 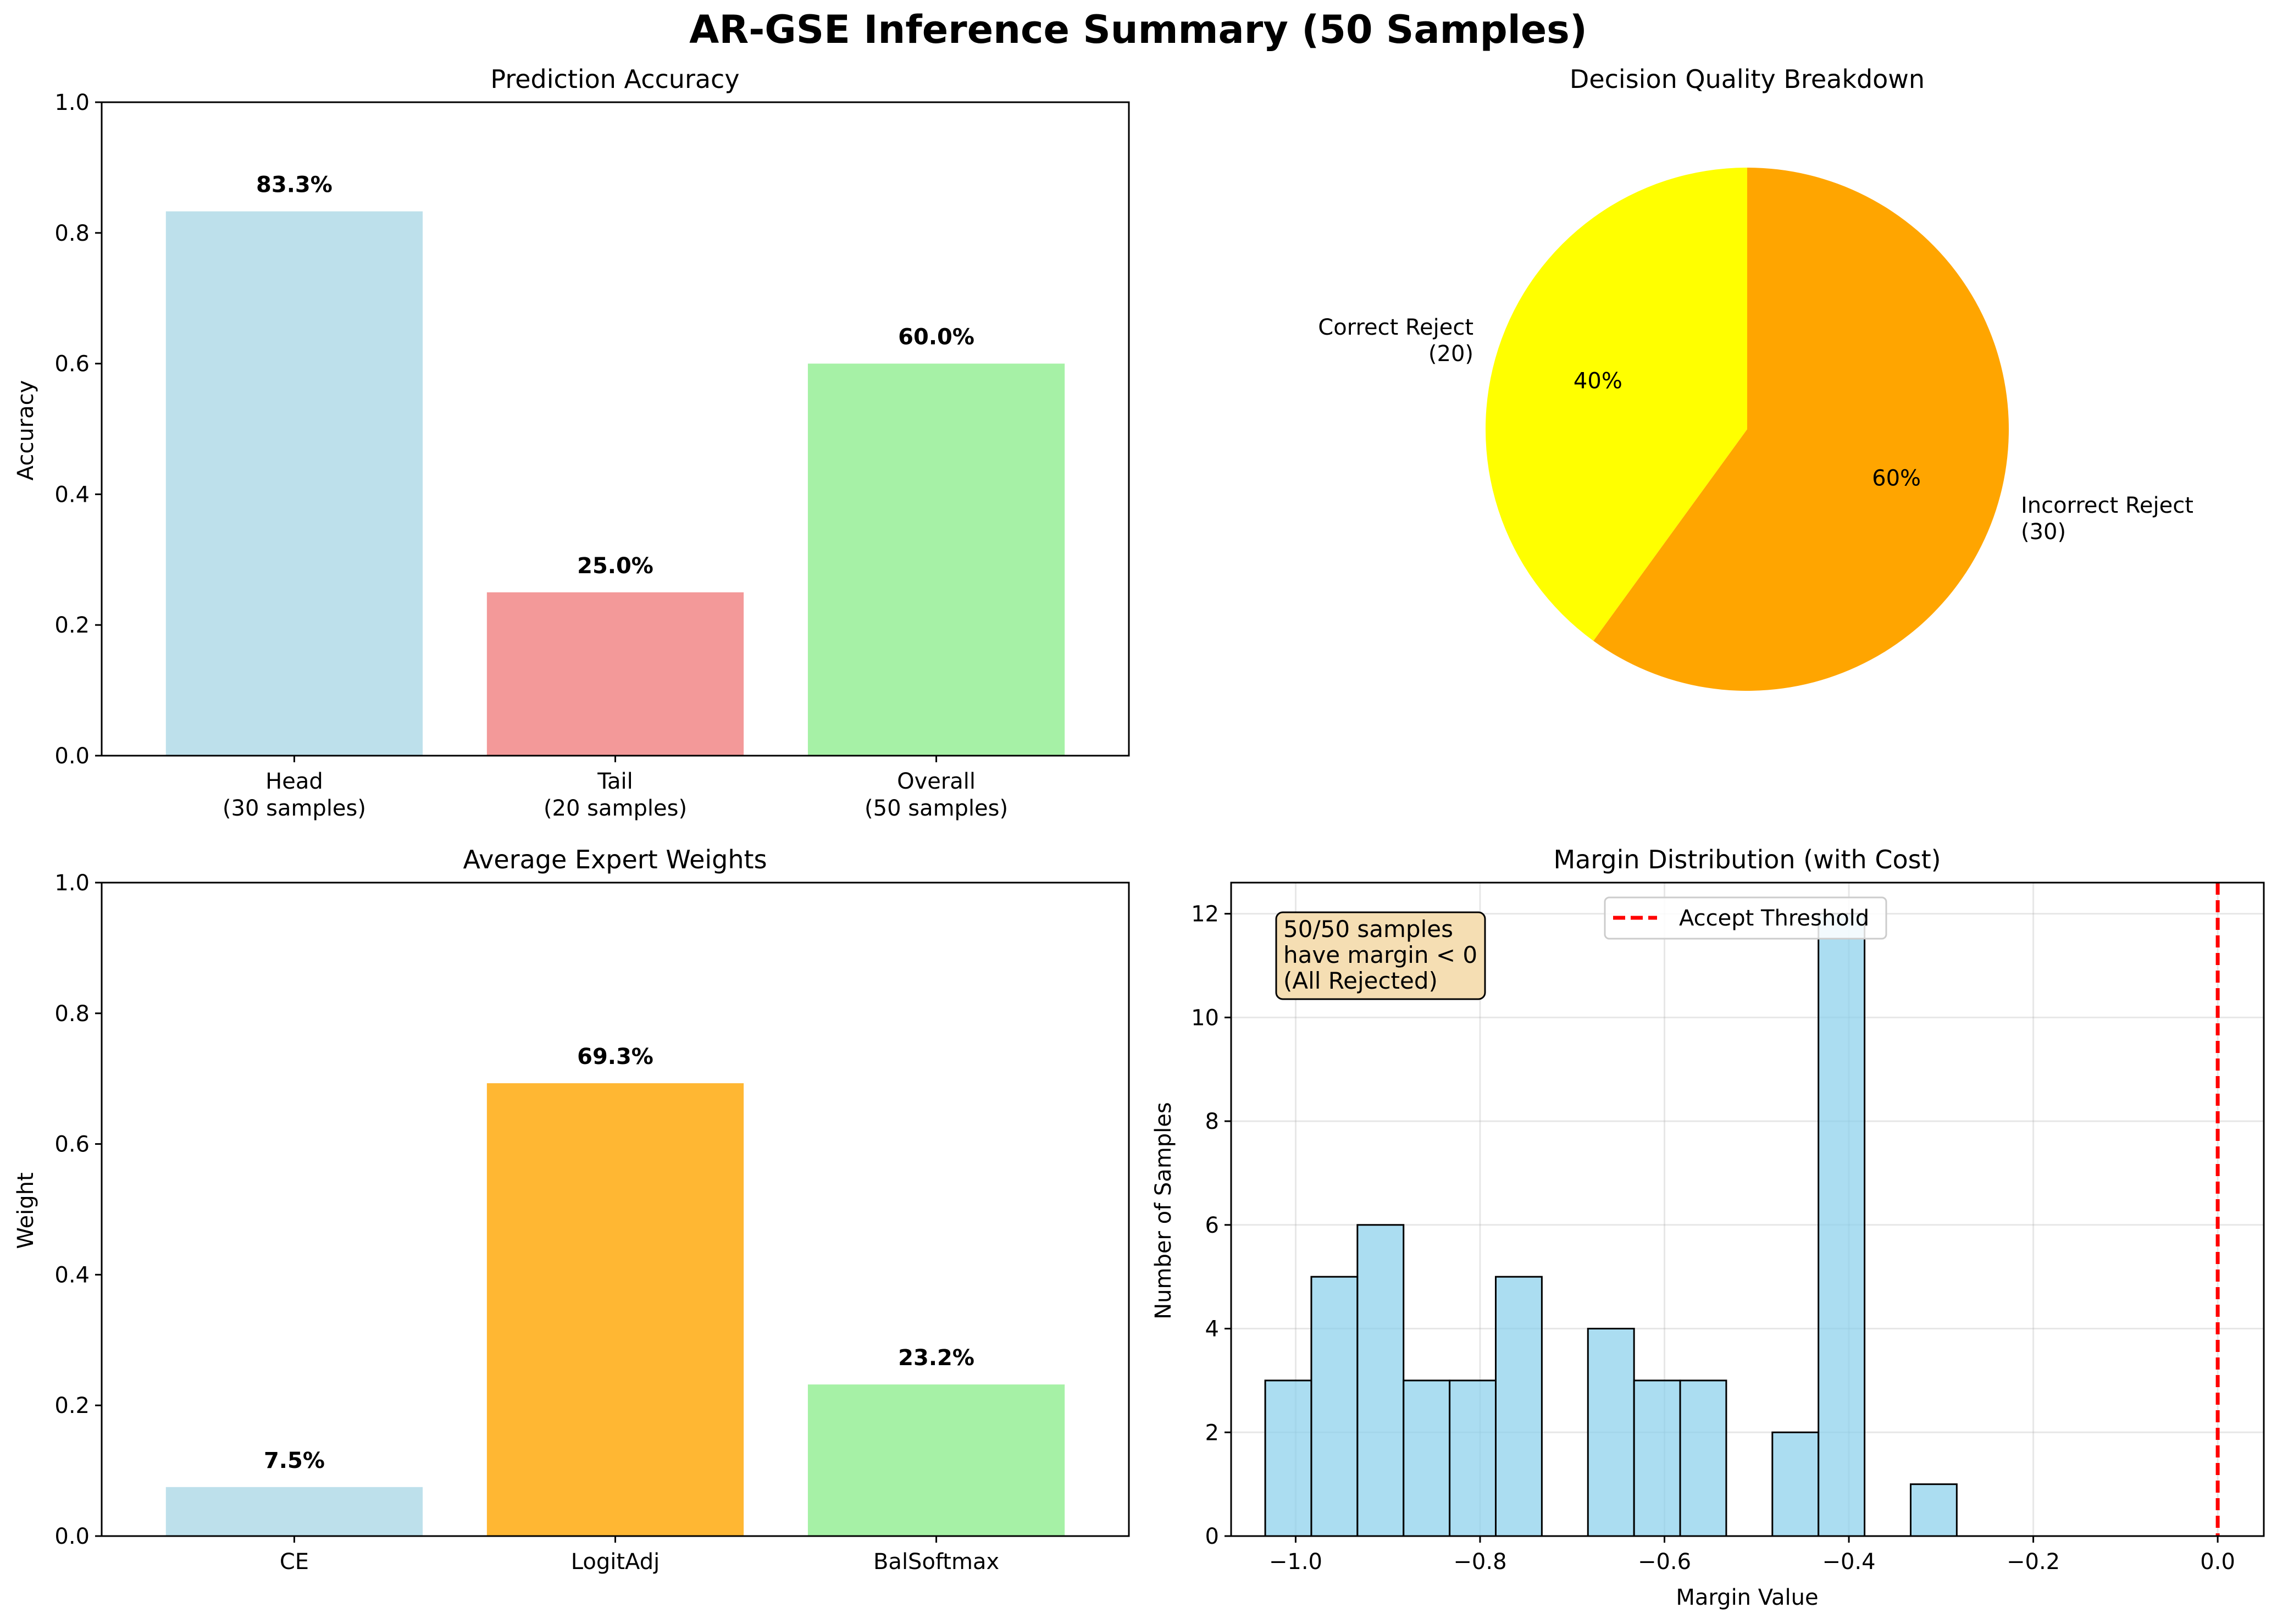 I want to click on annotation-line-1: 50/50 samples, so click(x=1368, y=929).